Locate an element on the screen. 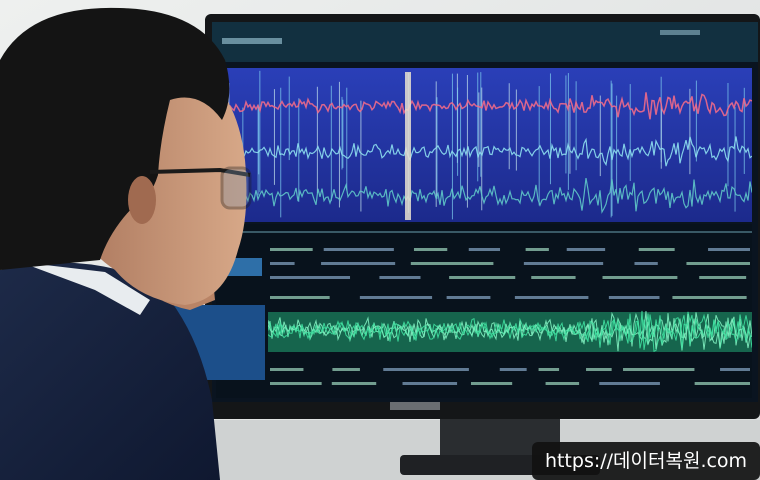  suit is located at coordinates (110, 371).